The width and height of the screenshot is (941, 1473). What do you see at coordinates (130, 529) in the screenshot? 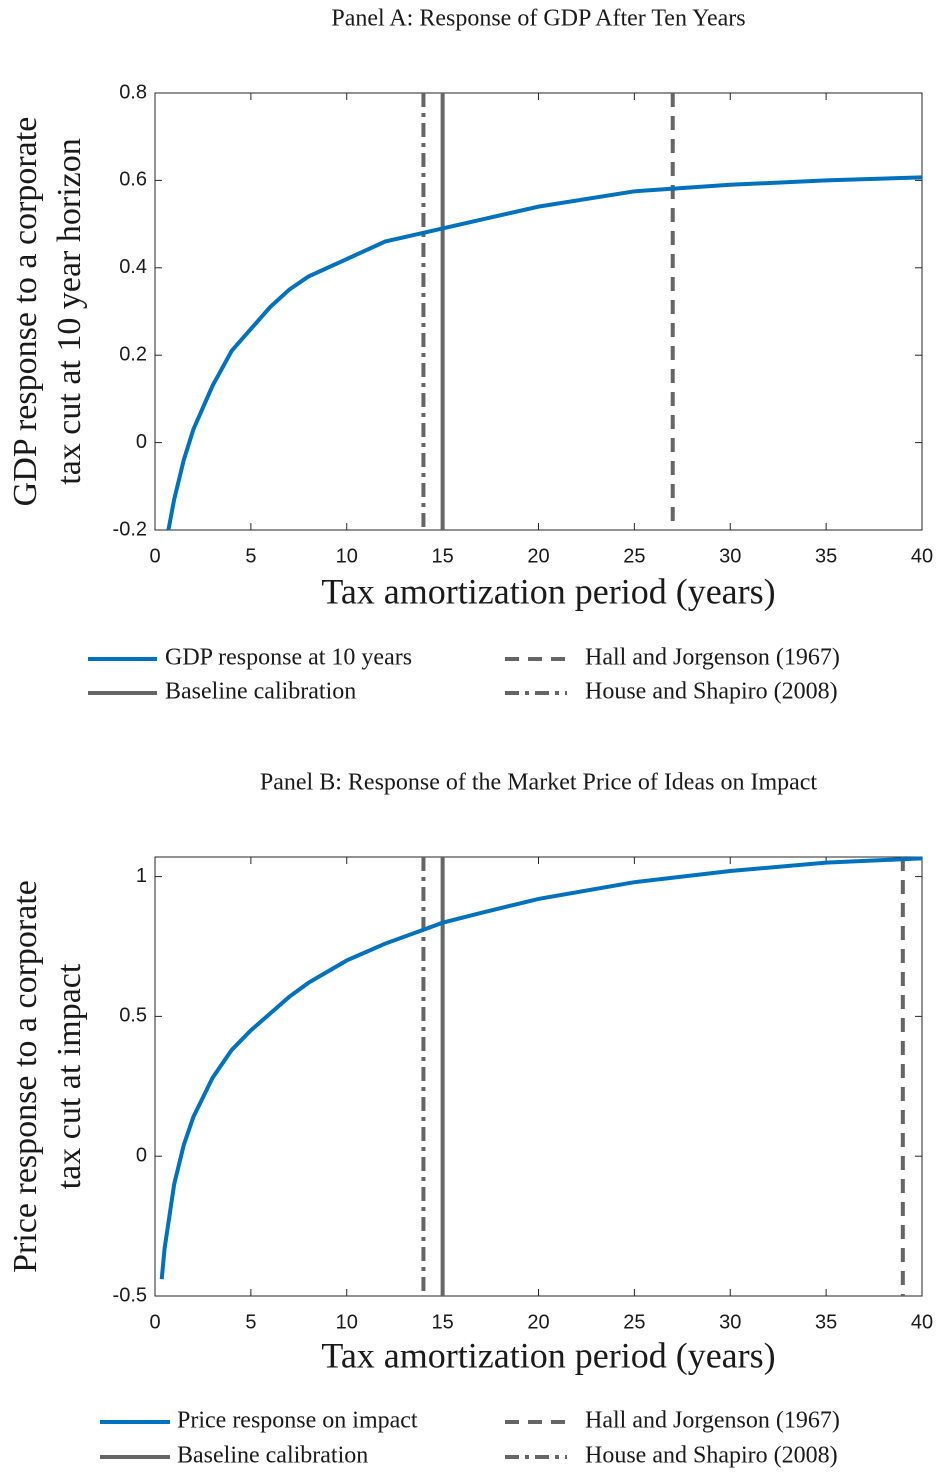
I see `y-tick-label: -0.2` at bounding box center [130, 529].